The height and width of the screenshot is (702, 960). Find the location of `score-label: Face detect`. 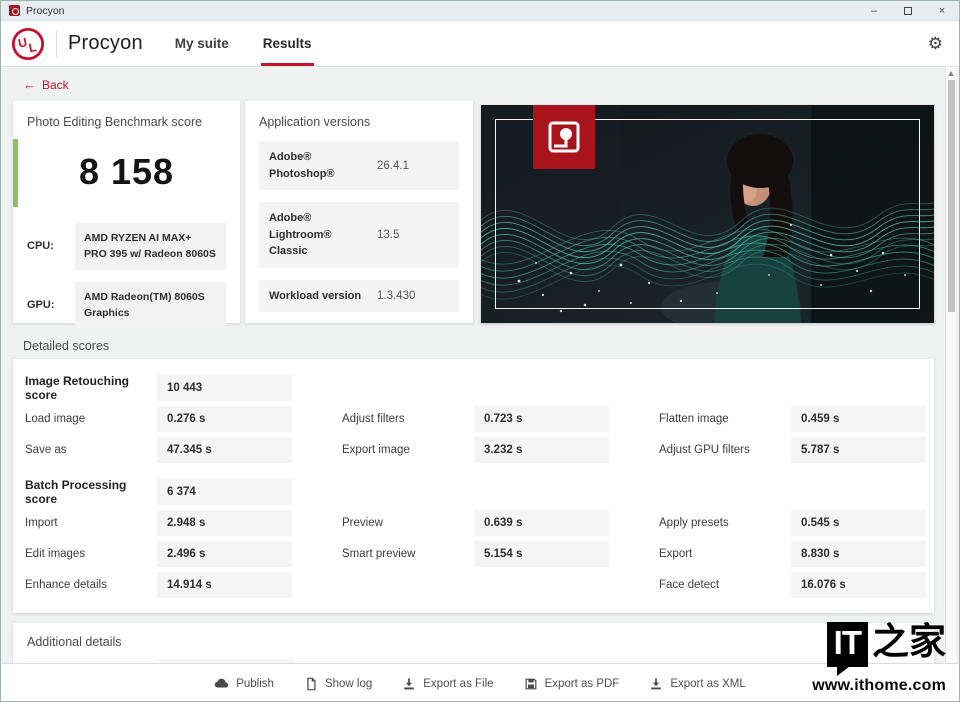

score-label: Face detect is located at coordinates (689, 585).